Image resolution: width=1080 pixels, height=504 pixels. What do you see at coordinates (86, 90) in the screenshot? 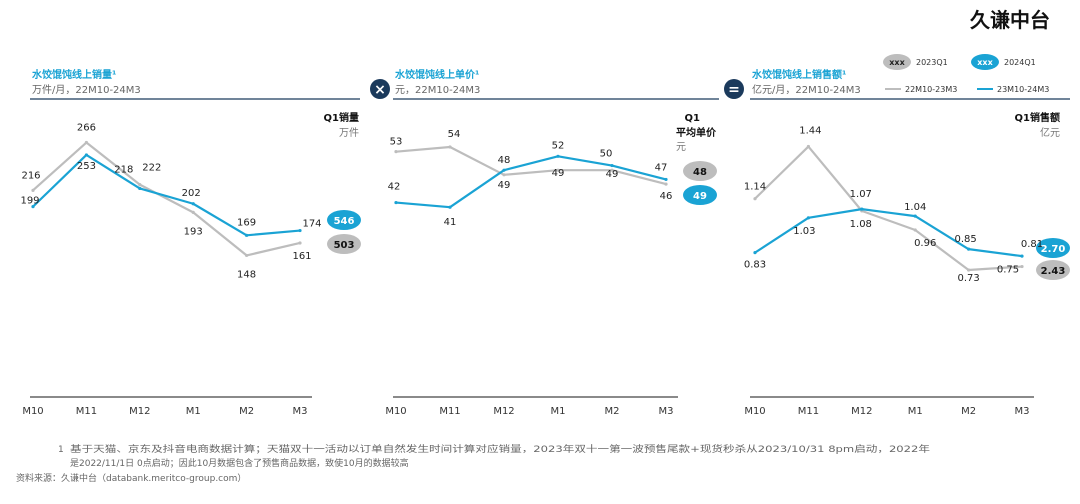
I see `chart-subtitle: 万件/月，22M10-24M3` at bounding box center [86, 90].